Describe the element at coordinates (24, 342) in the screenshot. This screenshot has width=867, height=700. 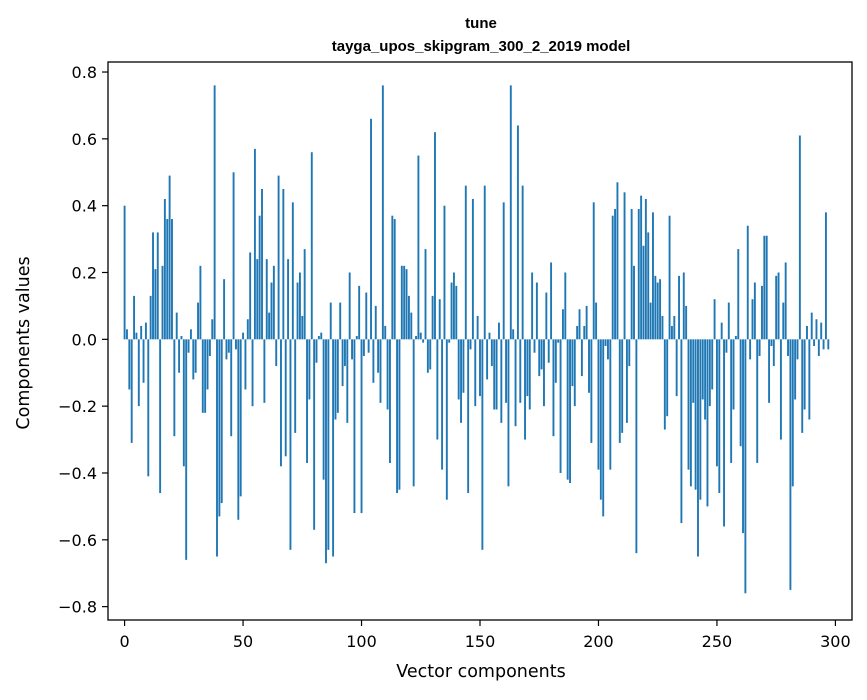
I see `y-axis-label: Components values` at that location.